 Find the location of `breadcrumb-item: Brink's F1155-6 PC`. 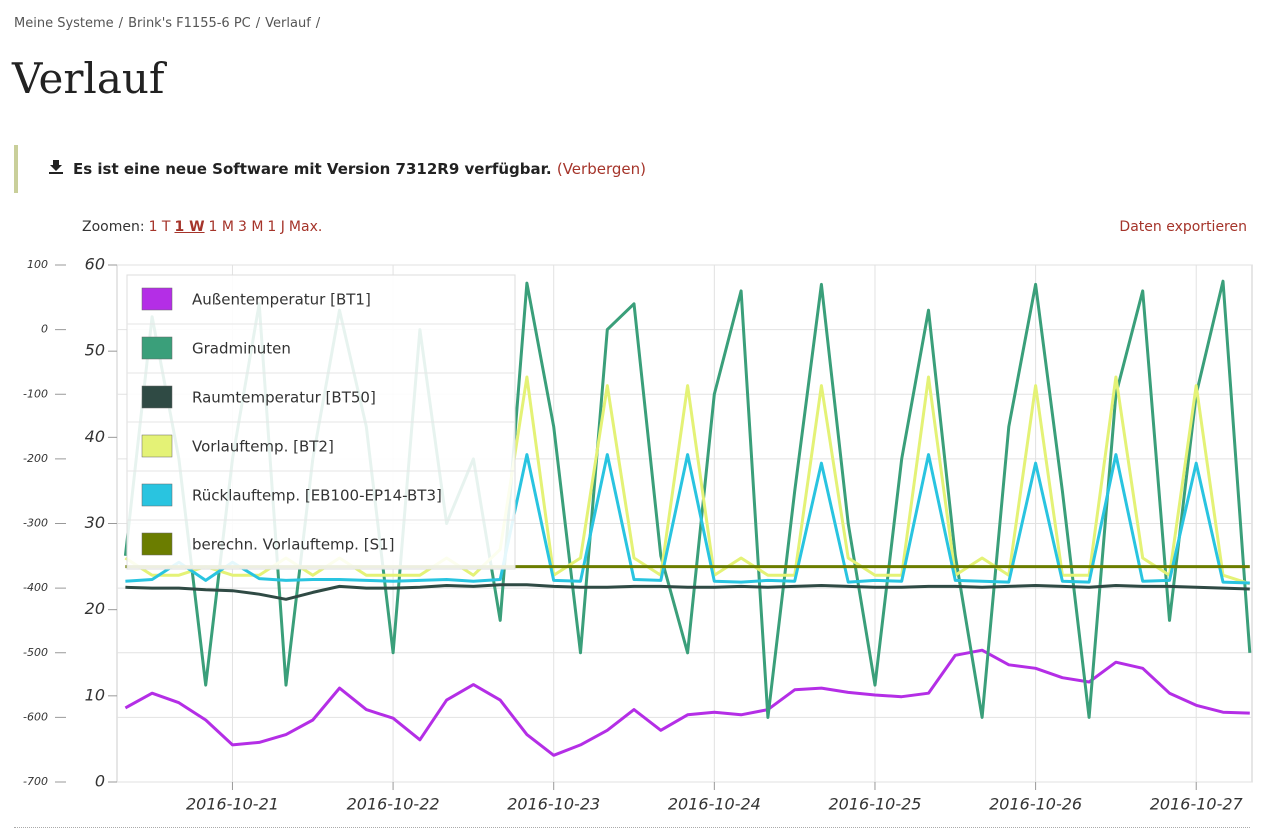

breadcrumb-item: Brink's F1155-6 PC is located at coordinates (189, 23).